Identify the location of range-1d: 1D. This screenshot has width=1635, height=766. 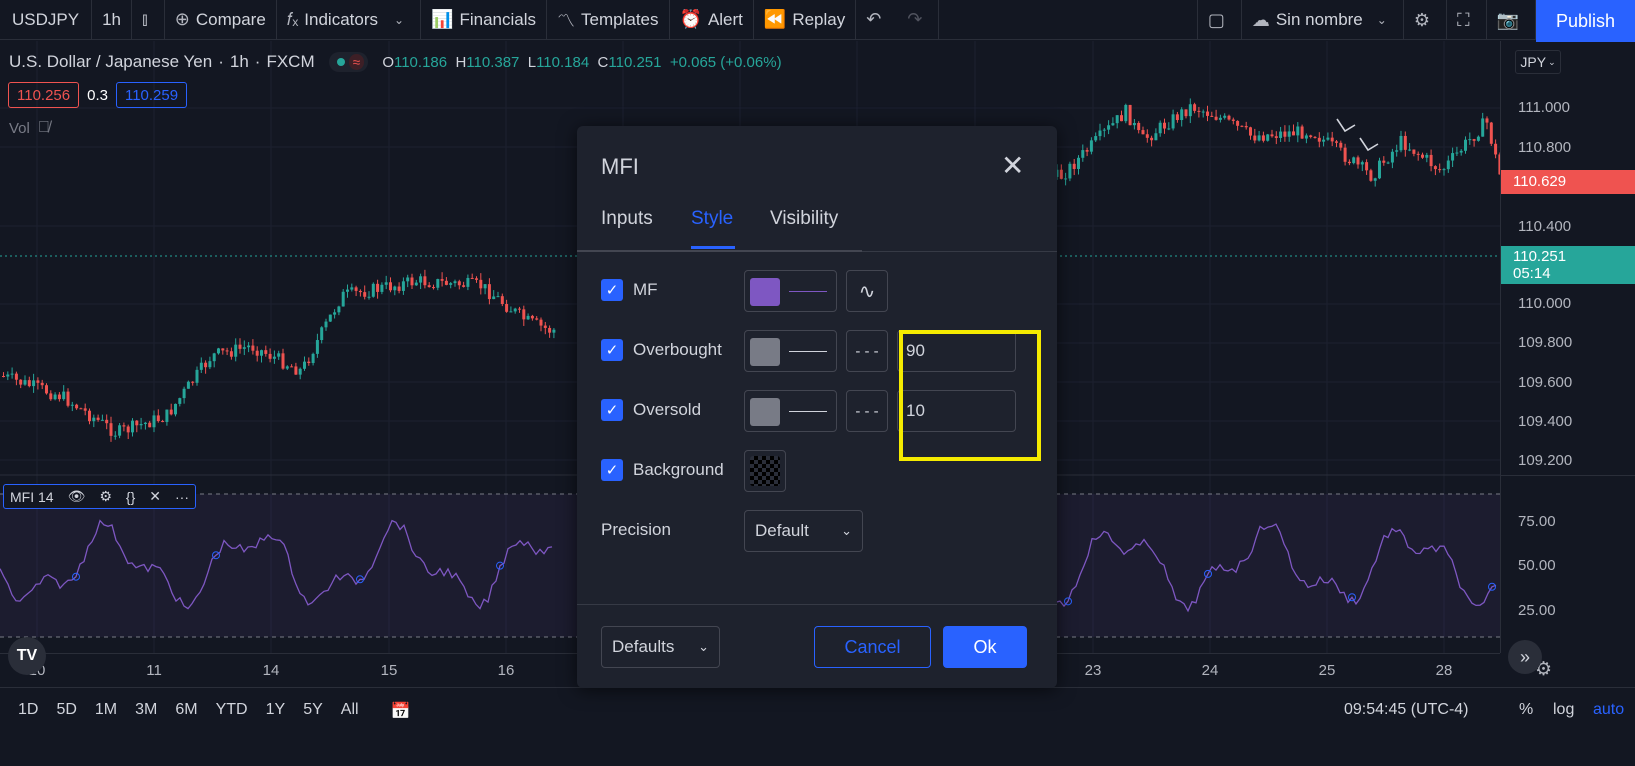
(28, 709).